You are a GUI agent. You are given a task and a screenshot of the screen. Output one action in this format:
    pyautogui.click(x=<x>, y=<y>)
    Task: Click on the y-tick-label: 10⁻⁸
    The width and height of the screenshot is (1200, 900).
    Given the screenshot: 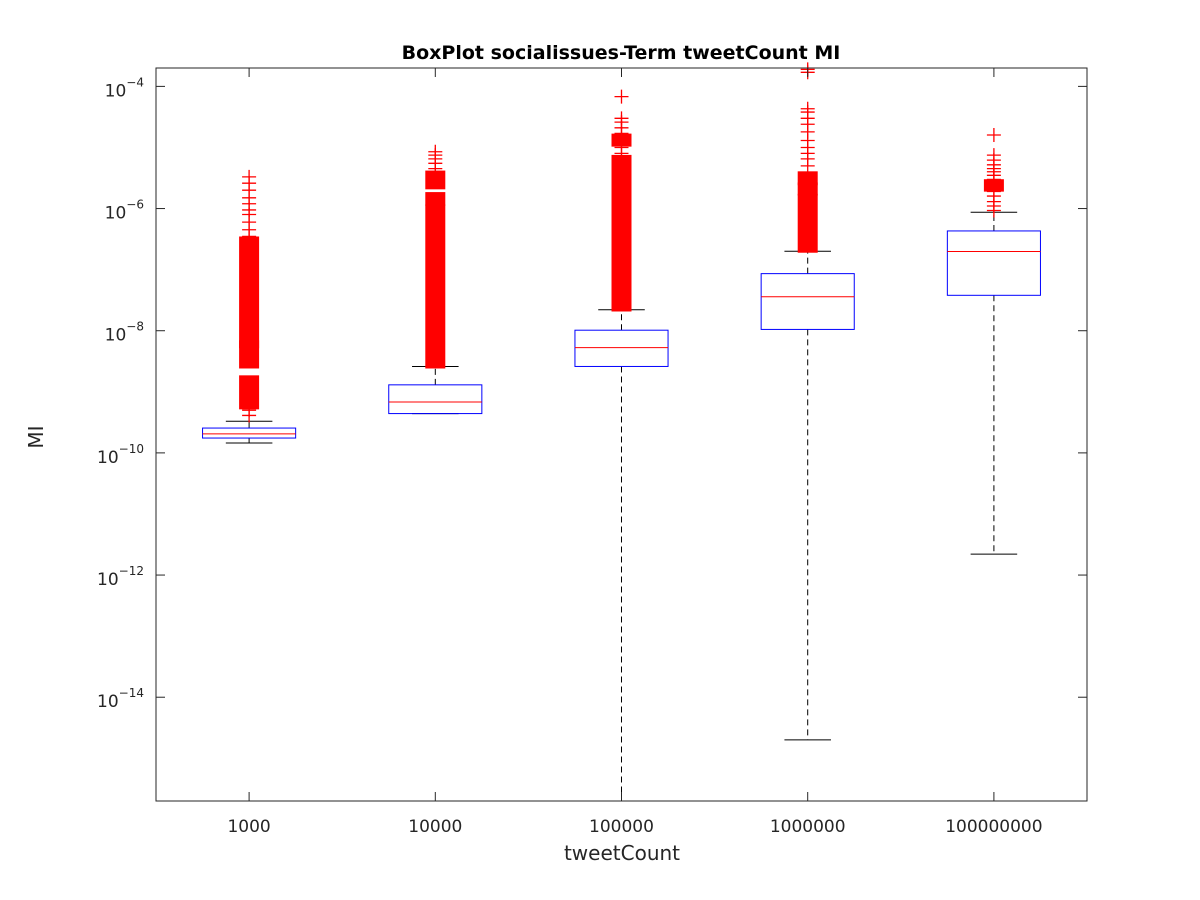 What is the action you would take?
    pyautogui.click(x=124, y=333)
    